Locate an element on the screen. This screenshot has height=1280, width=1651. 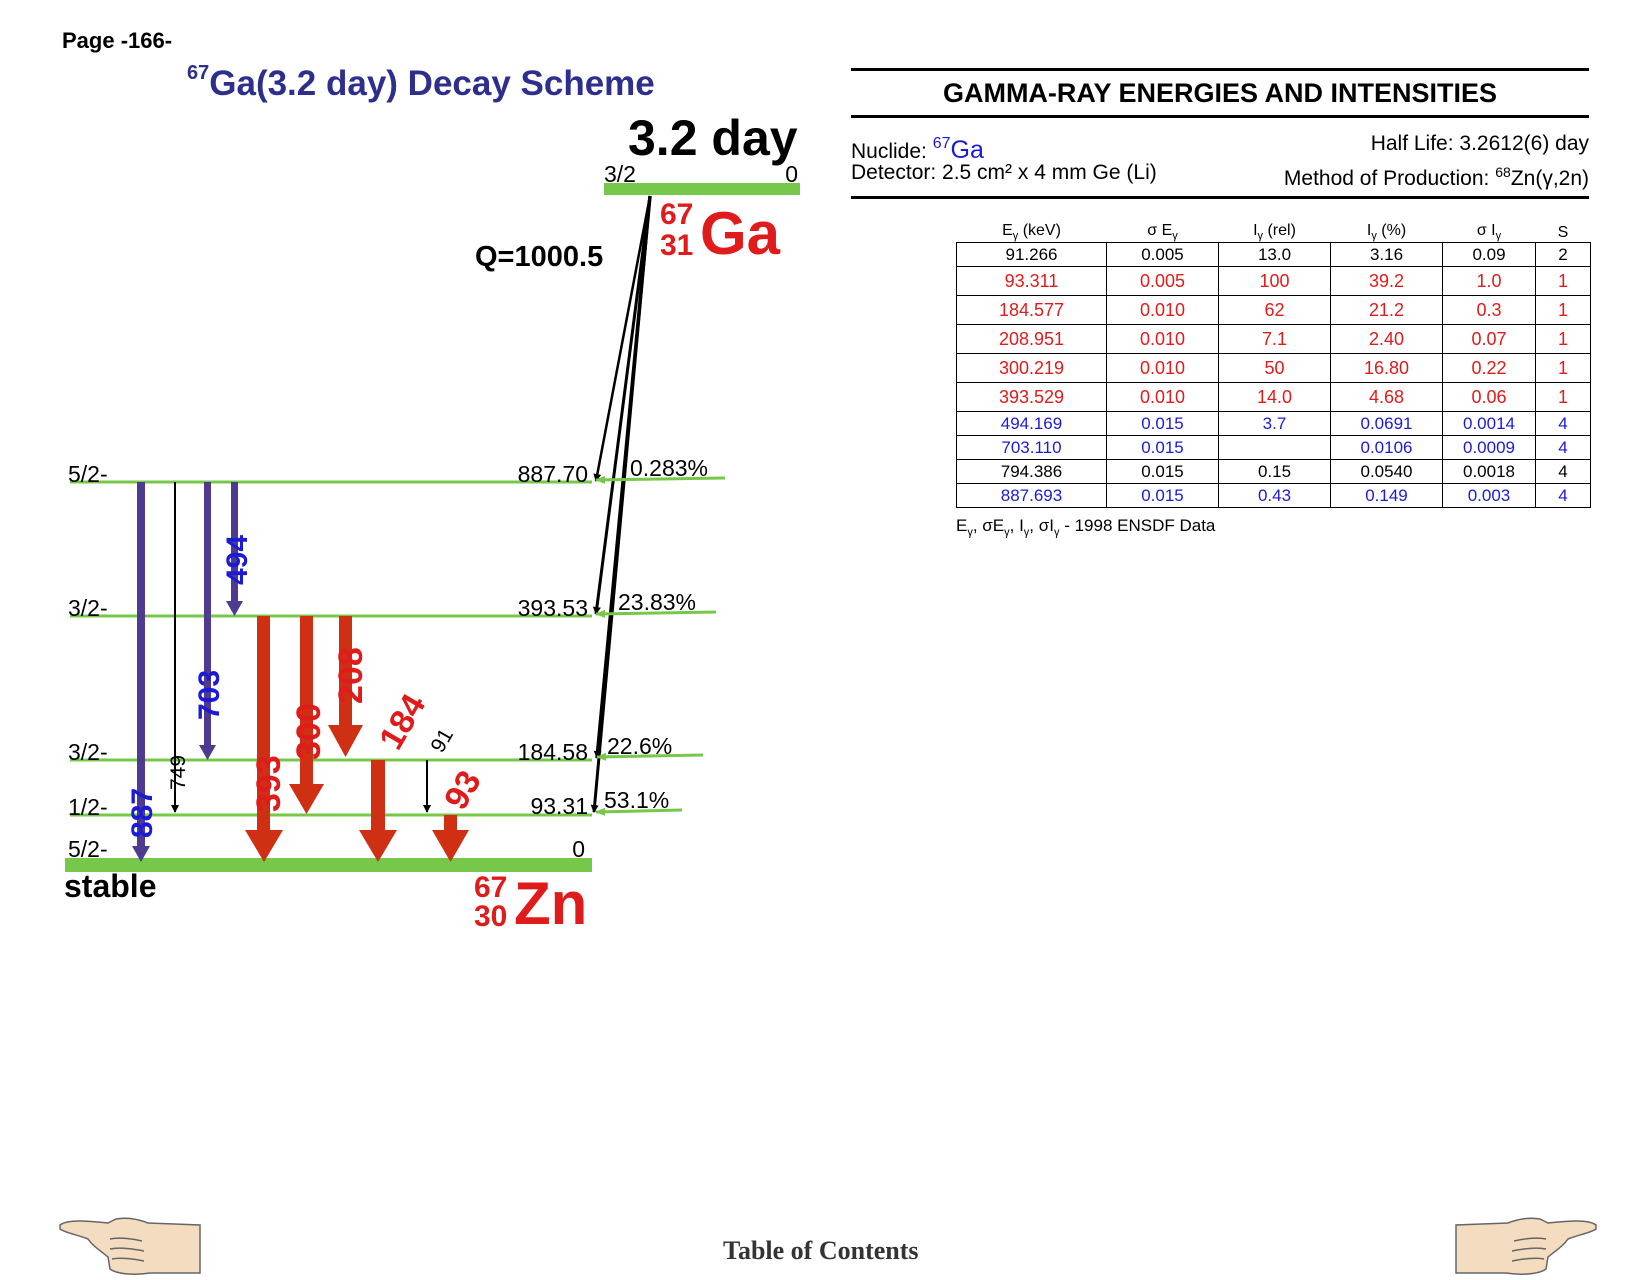
gamma-table-cell: 2 is located at coordinates (1563, 254).